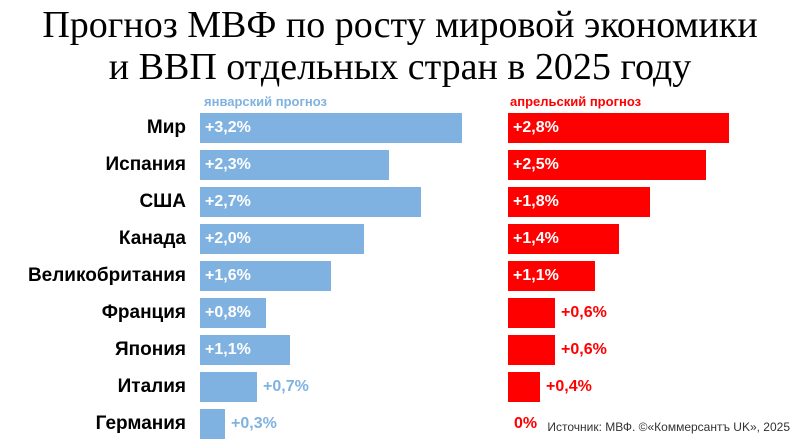  I want to click on category-label: Франция, so click(143, 312).